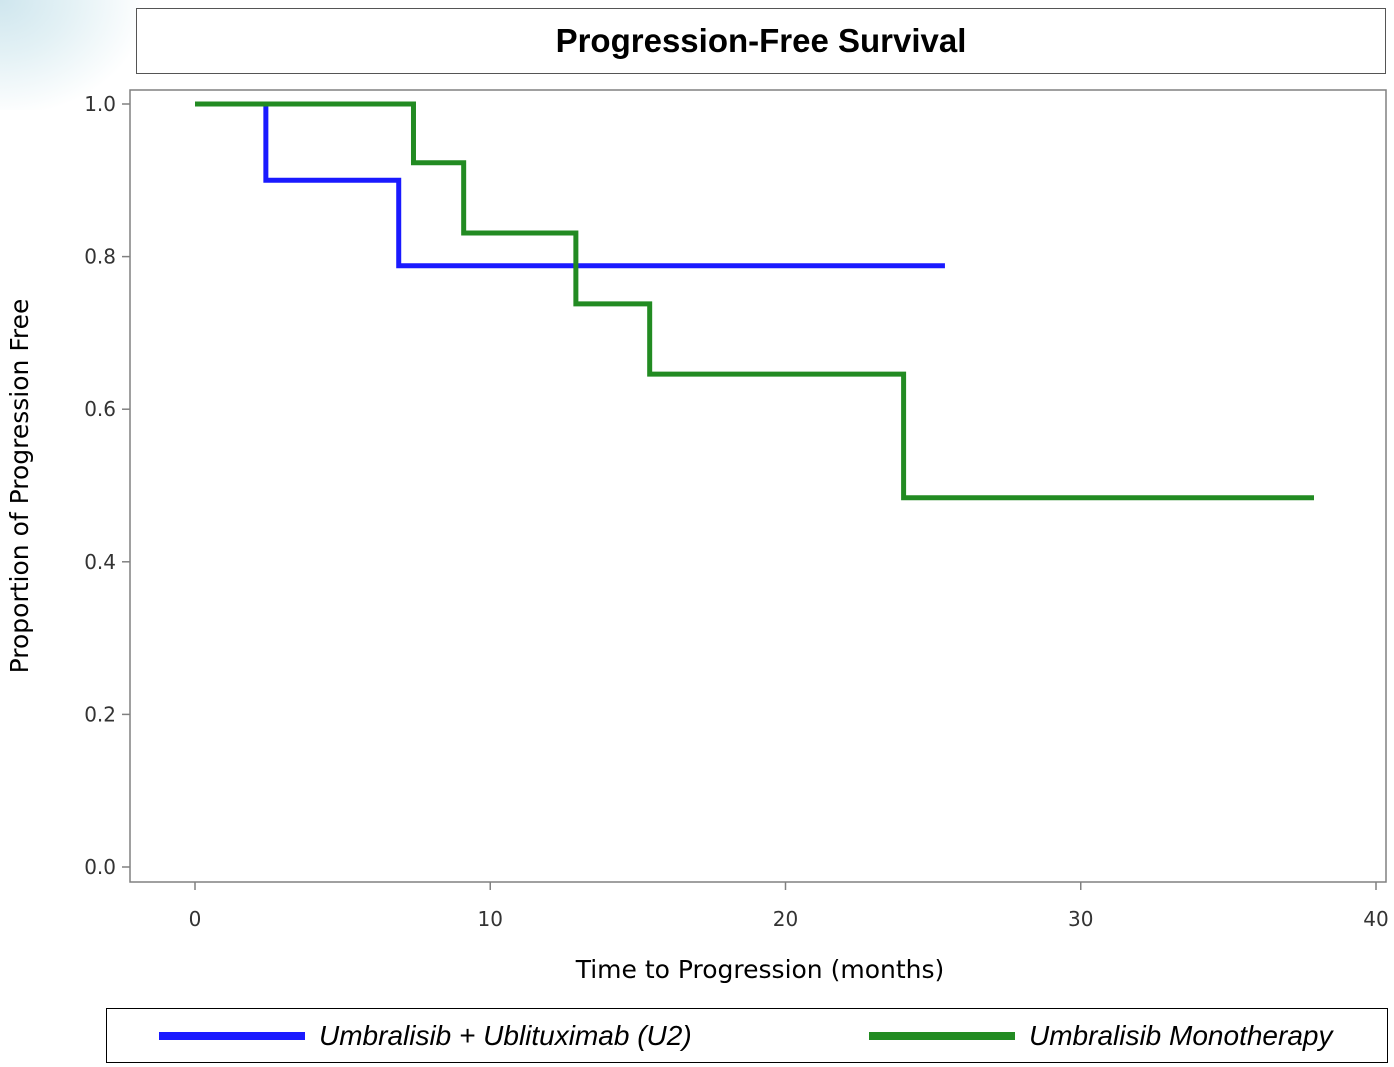 The width and height of the screenshot is (1394, 1067). Describe the element at coordinates (1181, 1035) in the screenshot. I see `legend-label-monotherapy: Umbralisib Monotherapy` at that location.